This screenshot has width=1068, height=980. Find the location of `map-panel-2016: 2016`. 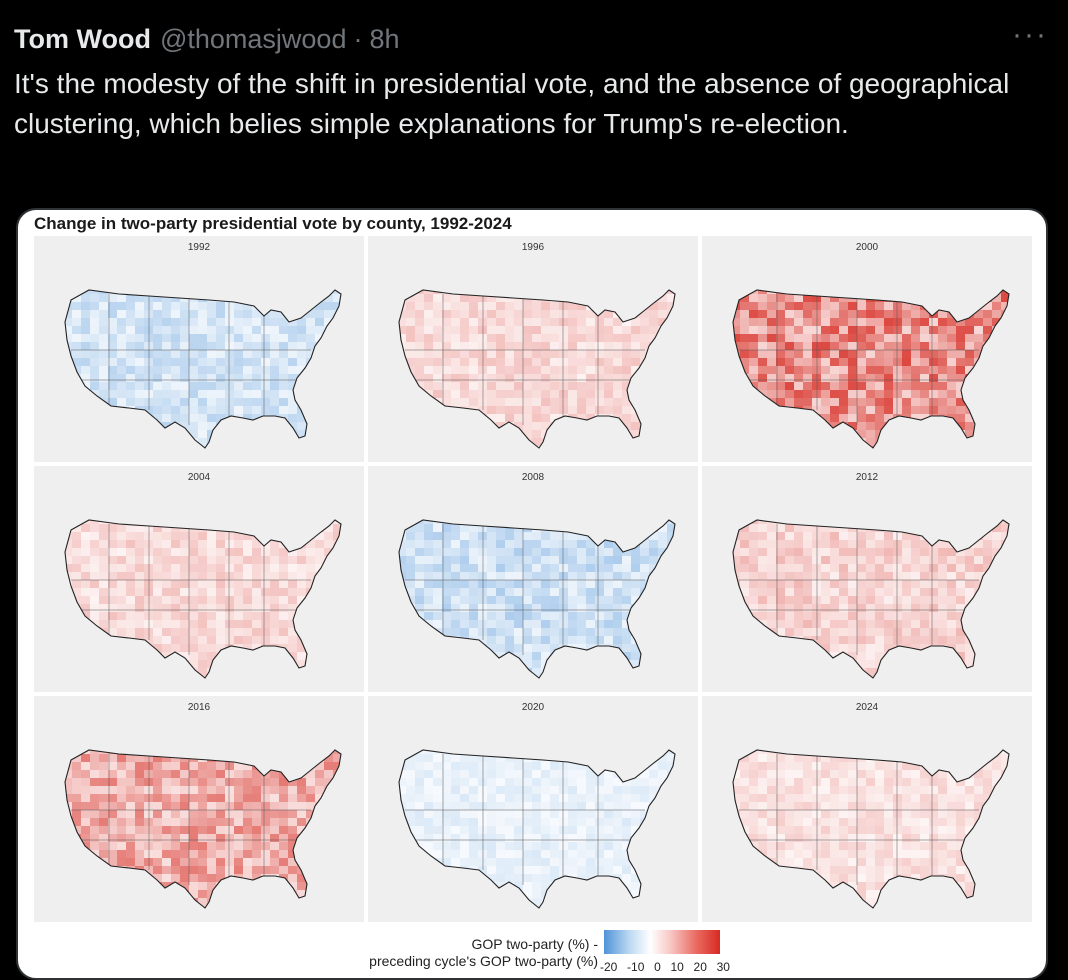

map-panel-2016: 2016 is located at coordinates (199, 809).